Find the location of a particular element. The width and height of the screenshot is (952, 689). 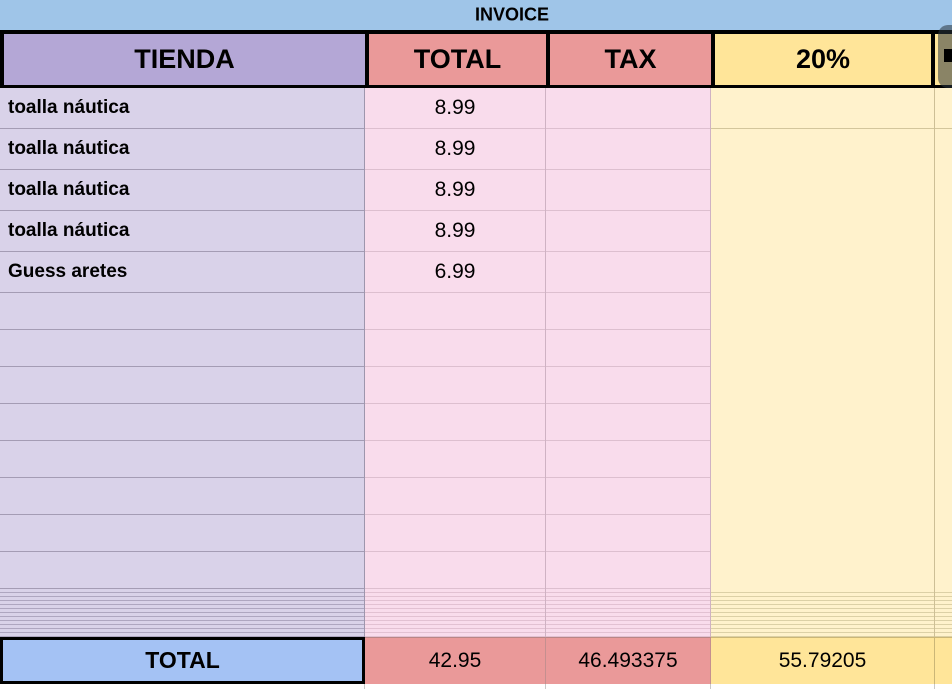

next-row-partial is located at coordinates (476, 686).